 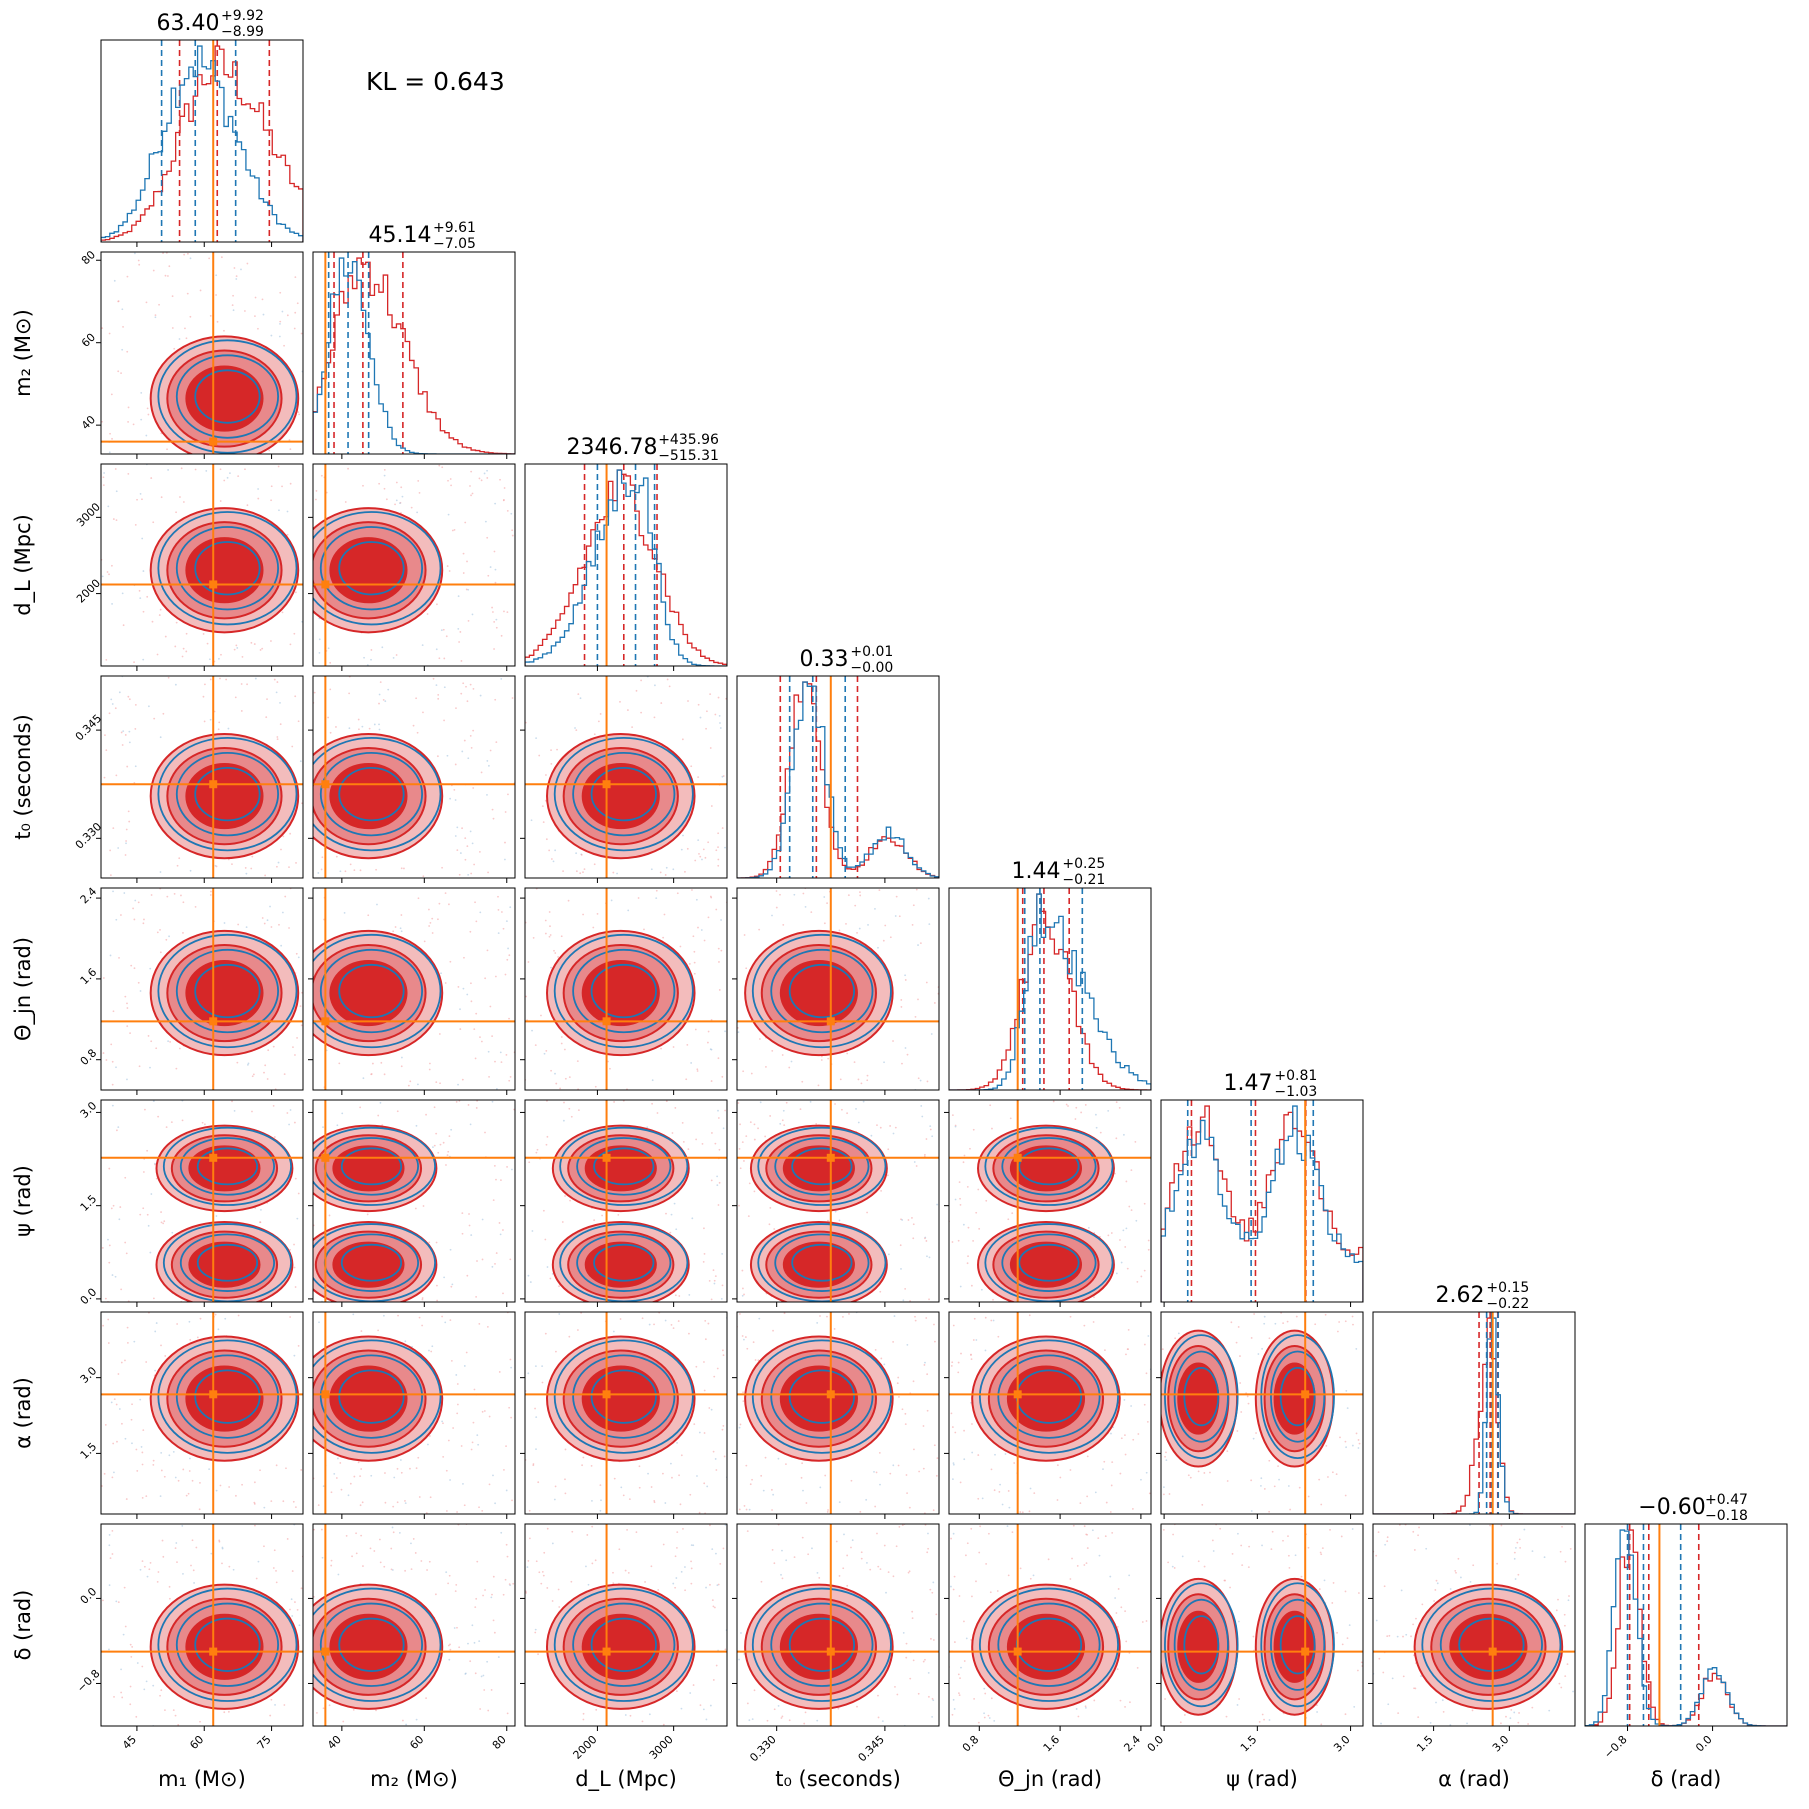 I want to click on stat-title-theta_jn: 1.44, so click(x=1036, y=871).